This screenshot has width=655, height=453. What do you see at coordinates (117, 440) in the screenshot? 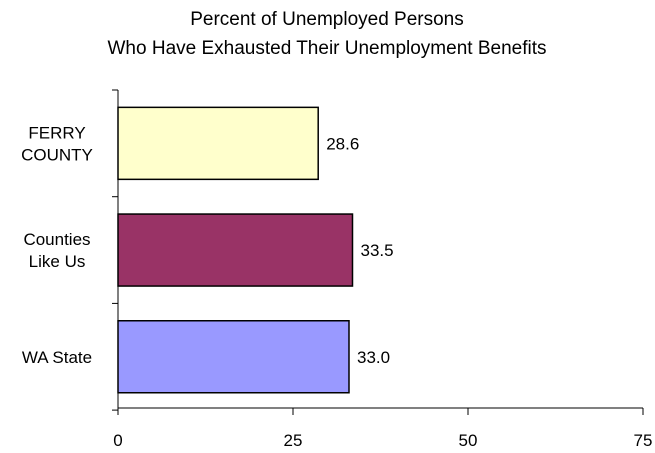
I see `x-tick-label: 0` at bounding box center [117, 440].